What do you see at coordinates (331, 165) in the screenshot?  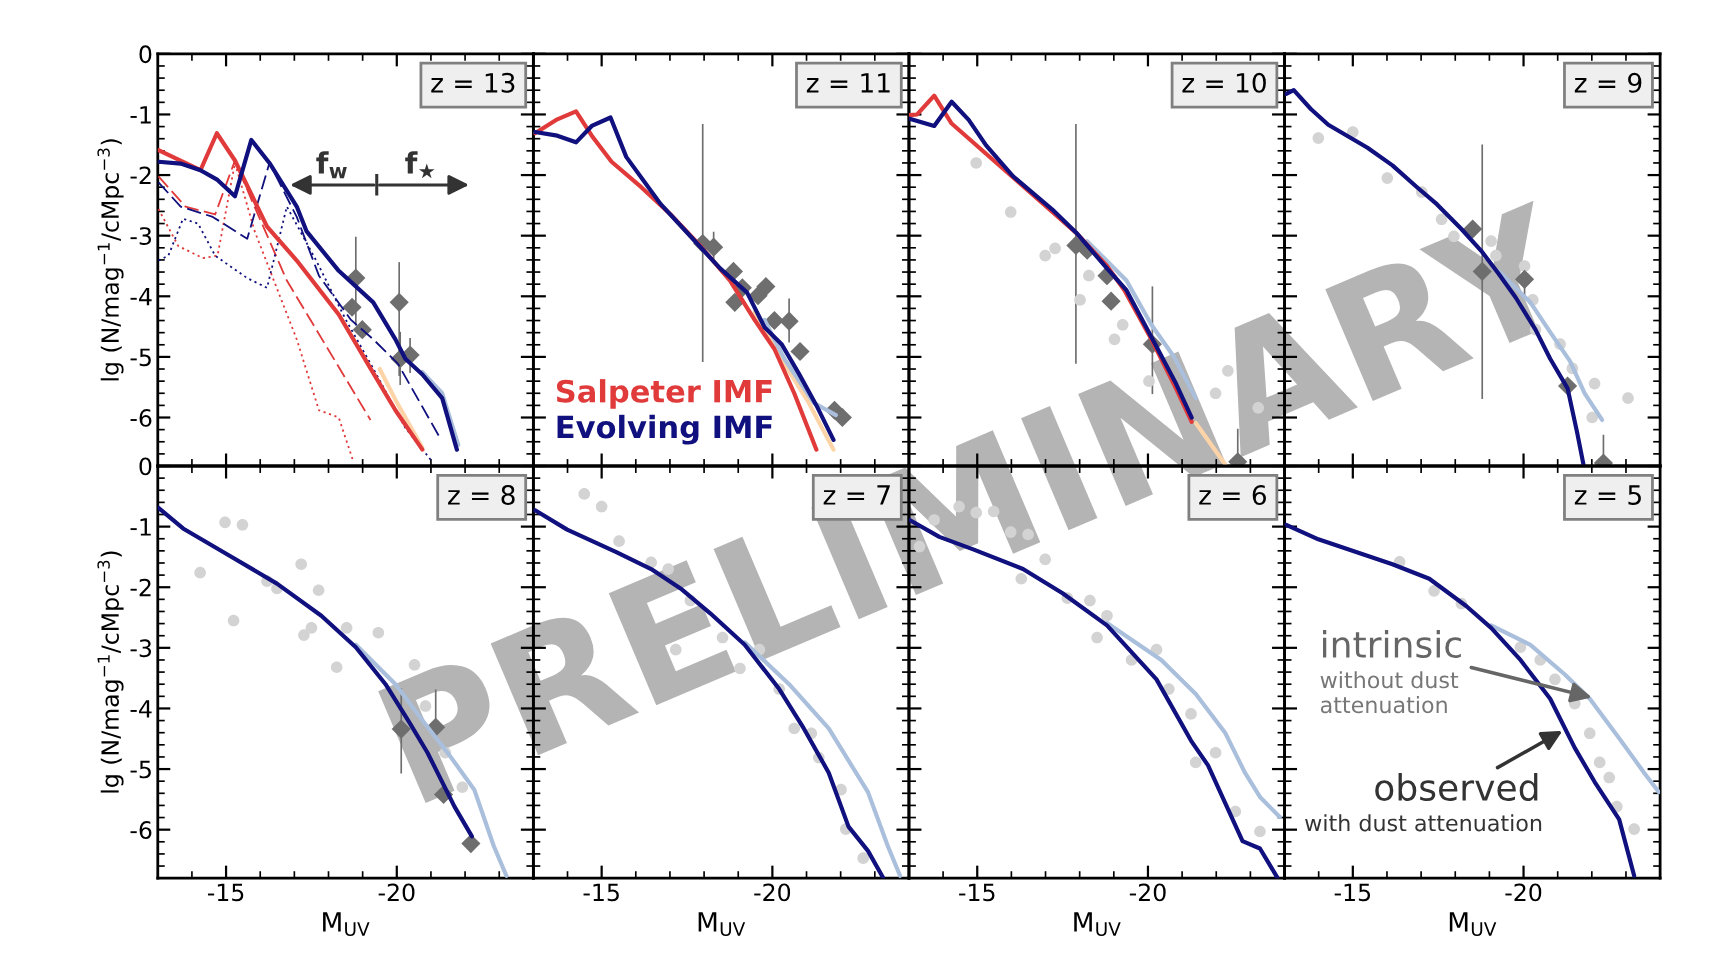 I see `annotation: f$_{w}$` at bounding box center [331, 165].